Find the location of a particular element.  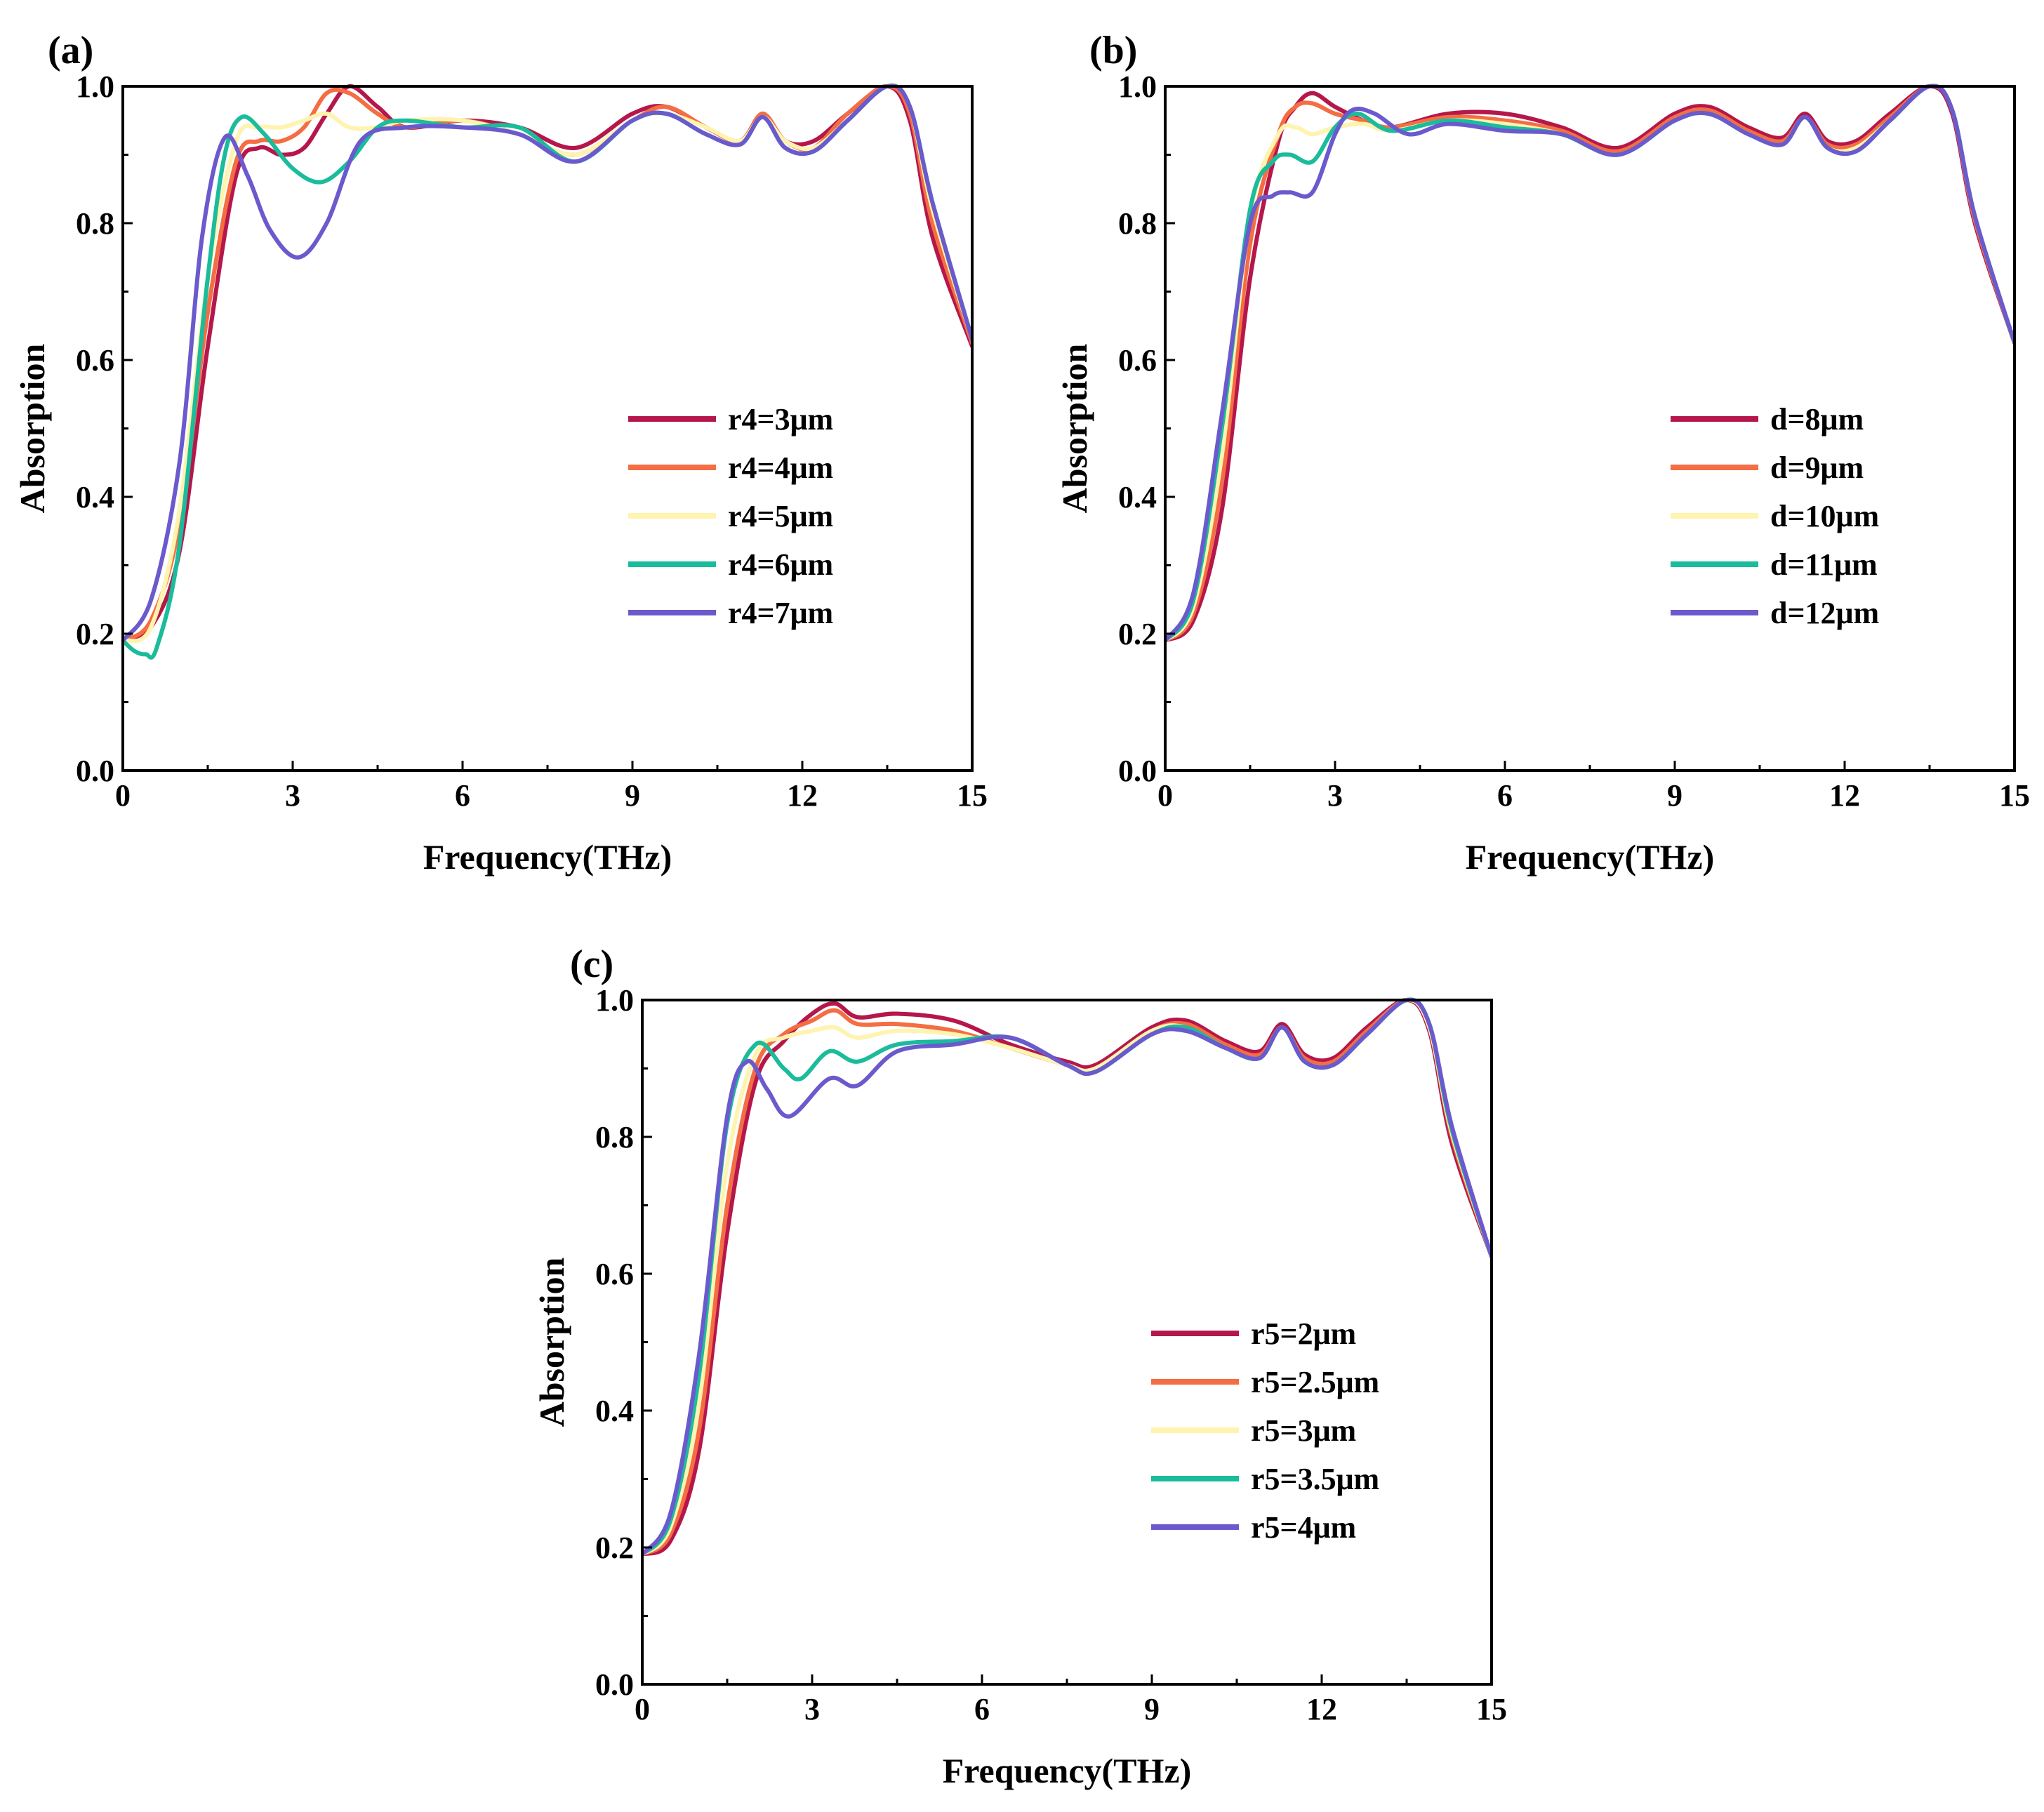

legend-label-5: d=12μm is located at coordinates (1824, 613).